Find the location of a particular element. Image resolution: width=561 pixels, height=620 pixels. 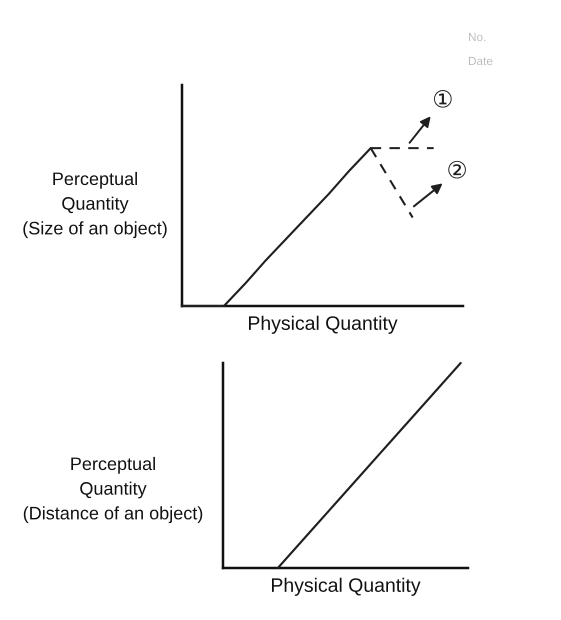

text: ② is located at coordinates (457, 169).